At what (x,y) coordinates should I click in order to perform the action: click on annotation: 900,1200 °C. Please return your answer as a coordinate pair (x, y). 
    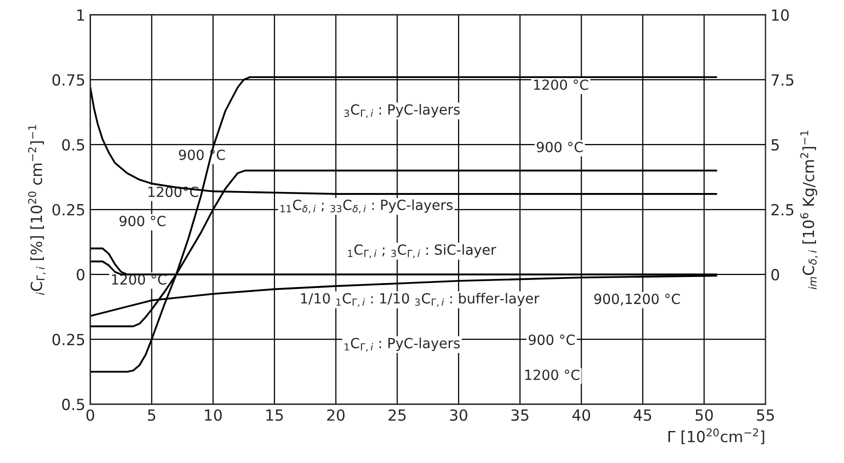
    Looking at the image, I should click on (637, 300).